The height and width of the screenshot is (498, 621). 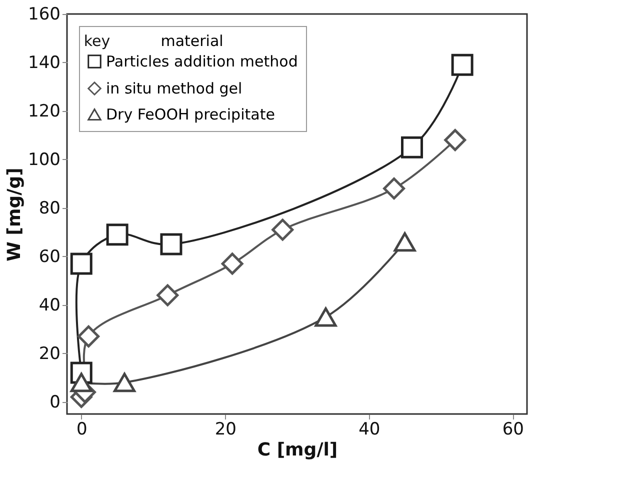 What do you see at coordinates (44, 160) in the screenshot?
I see `y-tick-label: 100` at bounding box center [44, 160].